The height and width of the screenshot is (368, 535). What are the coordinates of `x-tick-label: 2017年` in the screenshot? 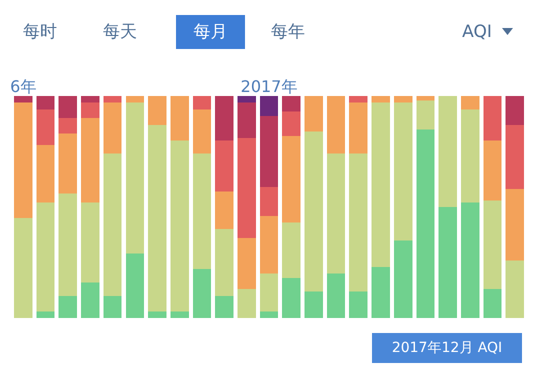 It's located at (269, 86).